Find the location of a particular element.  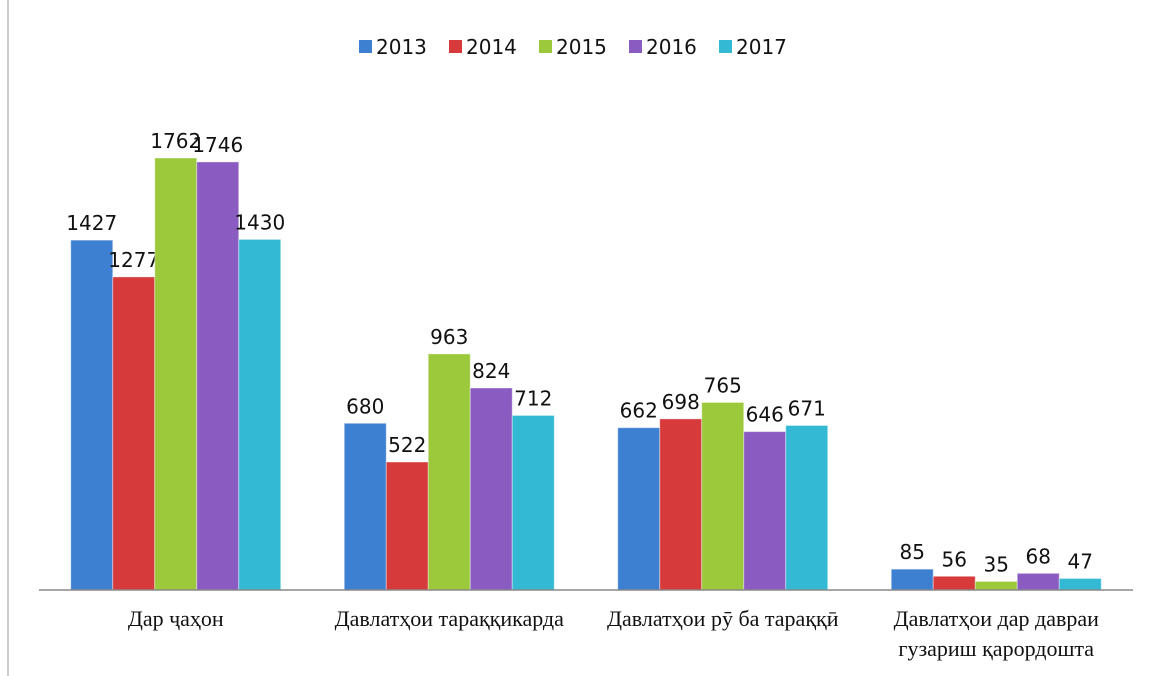

legend-label: 2017 is located at coordinates (761, 47).